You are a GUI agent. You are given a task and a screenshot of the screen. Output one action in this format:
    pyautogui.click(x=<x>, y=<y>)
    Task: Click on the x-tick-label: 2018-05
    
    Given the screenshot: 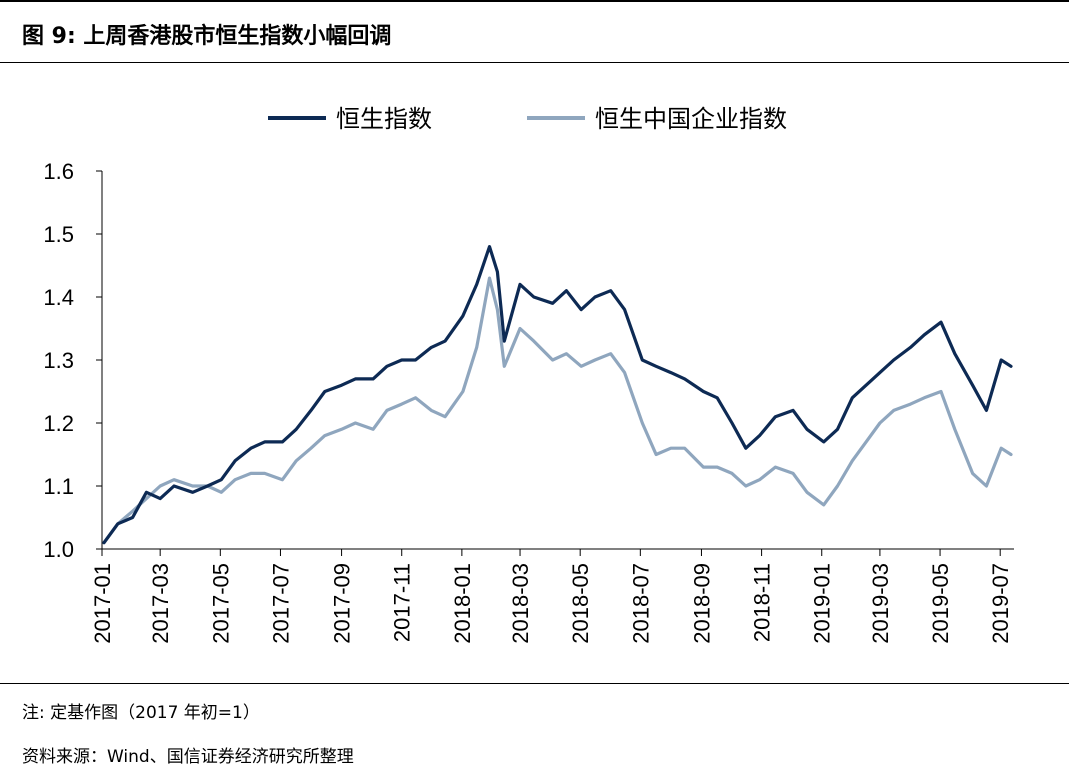 What is the action you would take?
    pyautogui.click(x=580, y=603)
    